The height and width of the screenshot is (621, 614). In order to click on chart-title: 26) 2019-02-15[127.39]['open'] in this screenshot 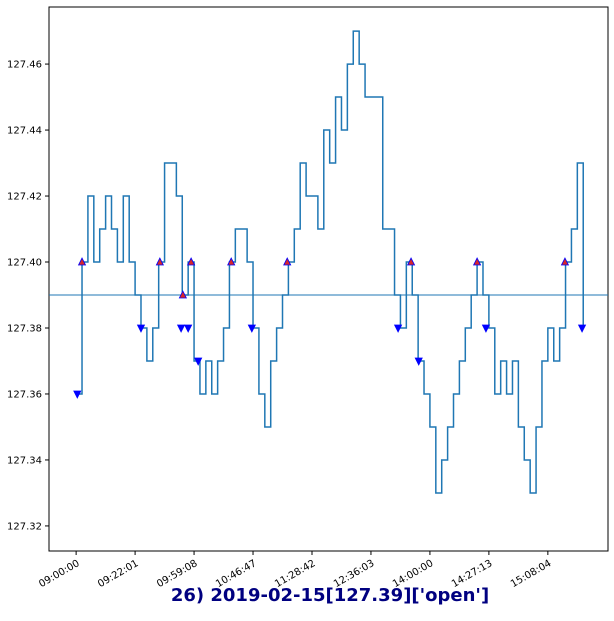, I will do `click(330, 595)`.